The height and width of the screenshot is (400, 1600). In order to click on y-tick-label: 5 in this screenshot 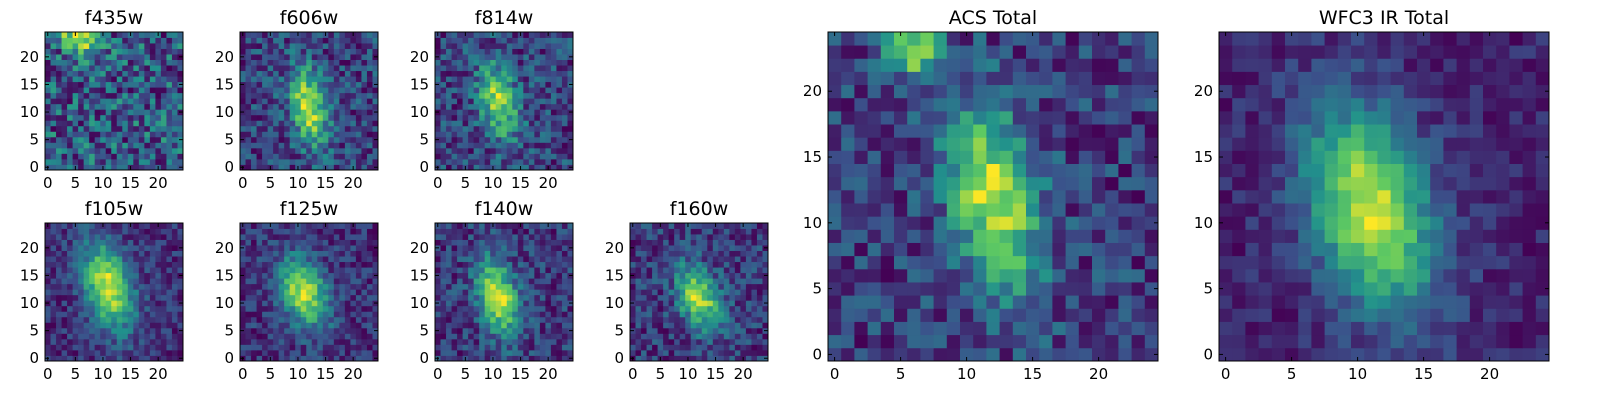, I will do `click(229, 331)`.